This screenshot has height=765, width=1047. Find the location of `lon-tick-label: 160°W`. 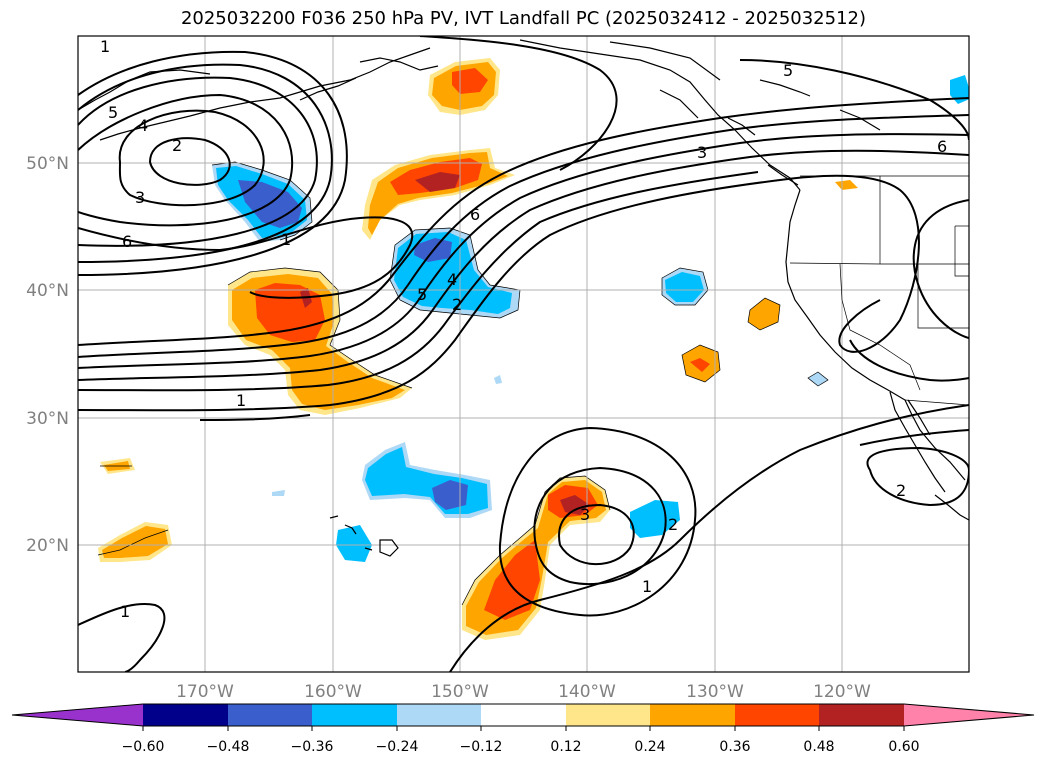

lon-tick-label: 160°W is located at coordinates (333, 692).